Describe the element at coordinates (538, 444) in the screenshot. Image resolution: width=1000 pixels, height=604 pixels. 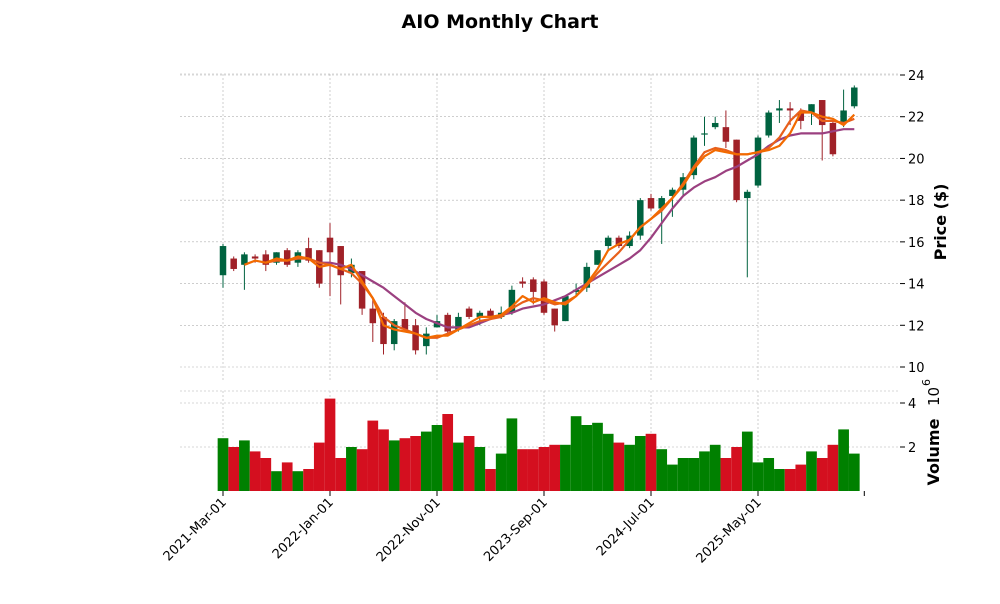
I see `volume-bars` at that location.